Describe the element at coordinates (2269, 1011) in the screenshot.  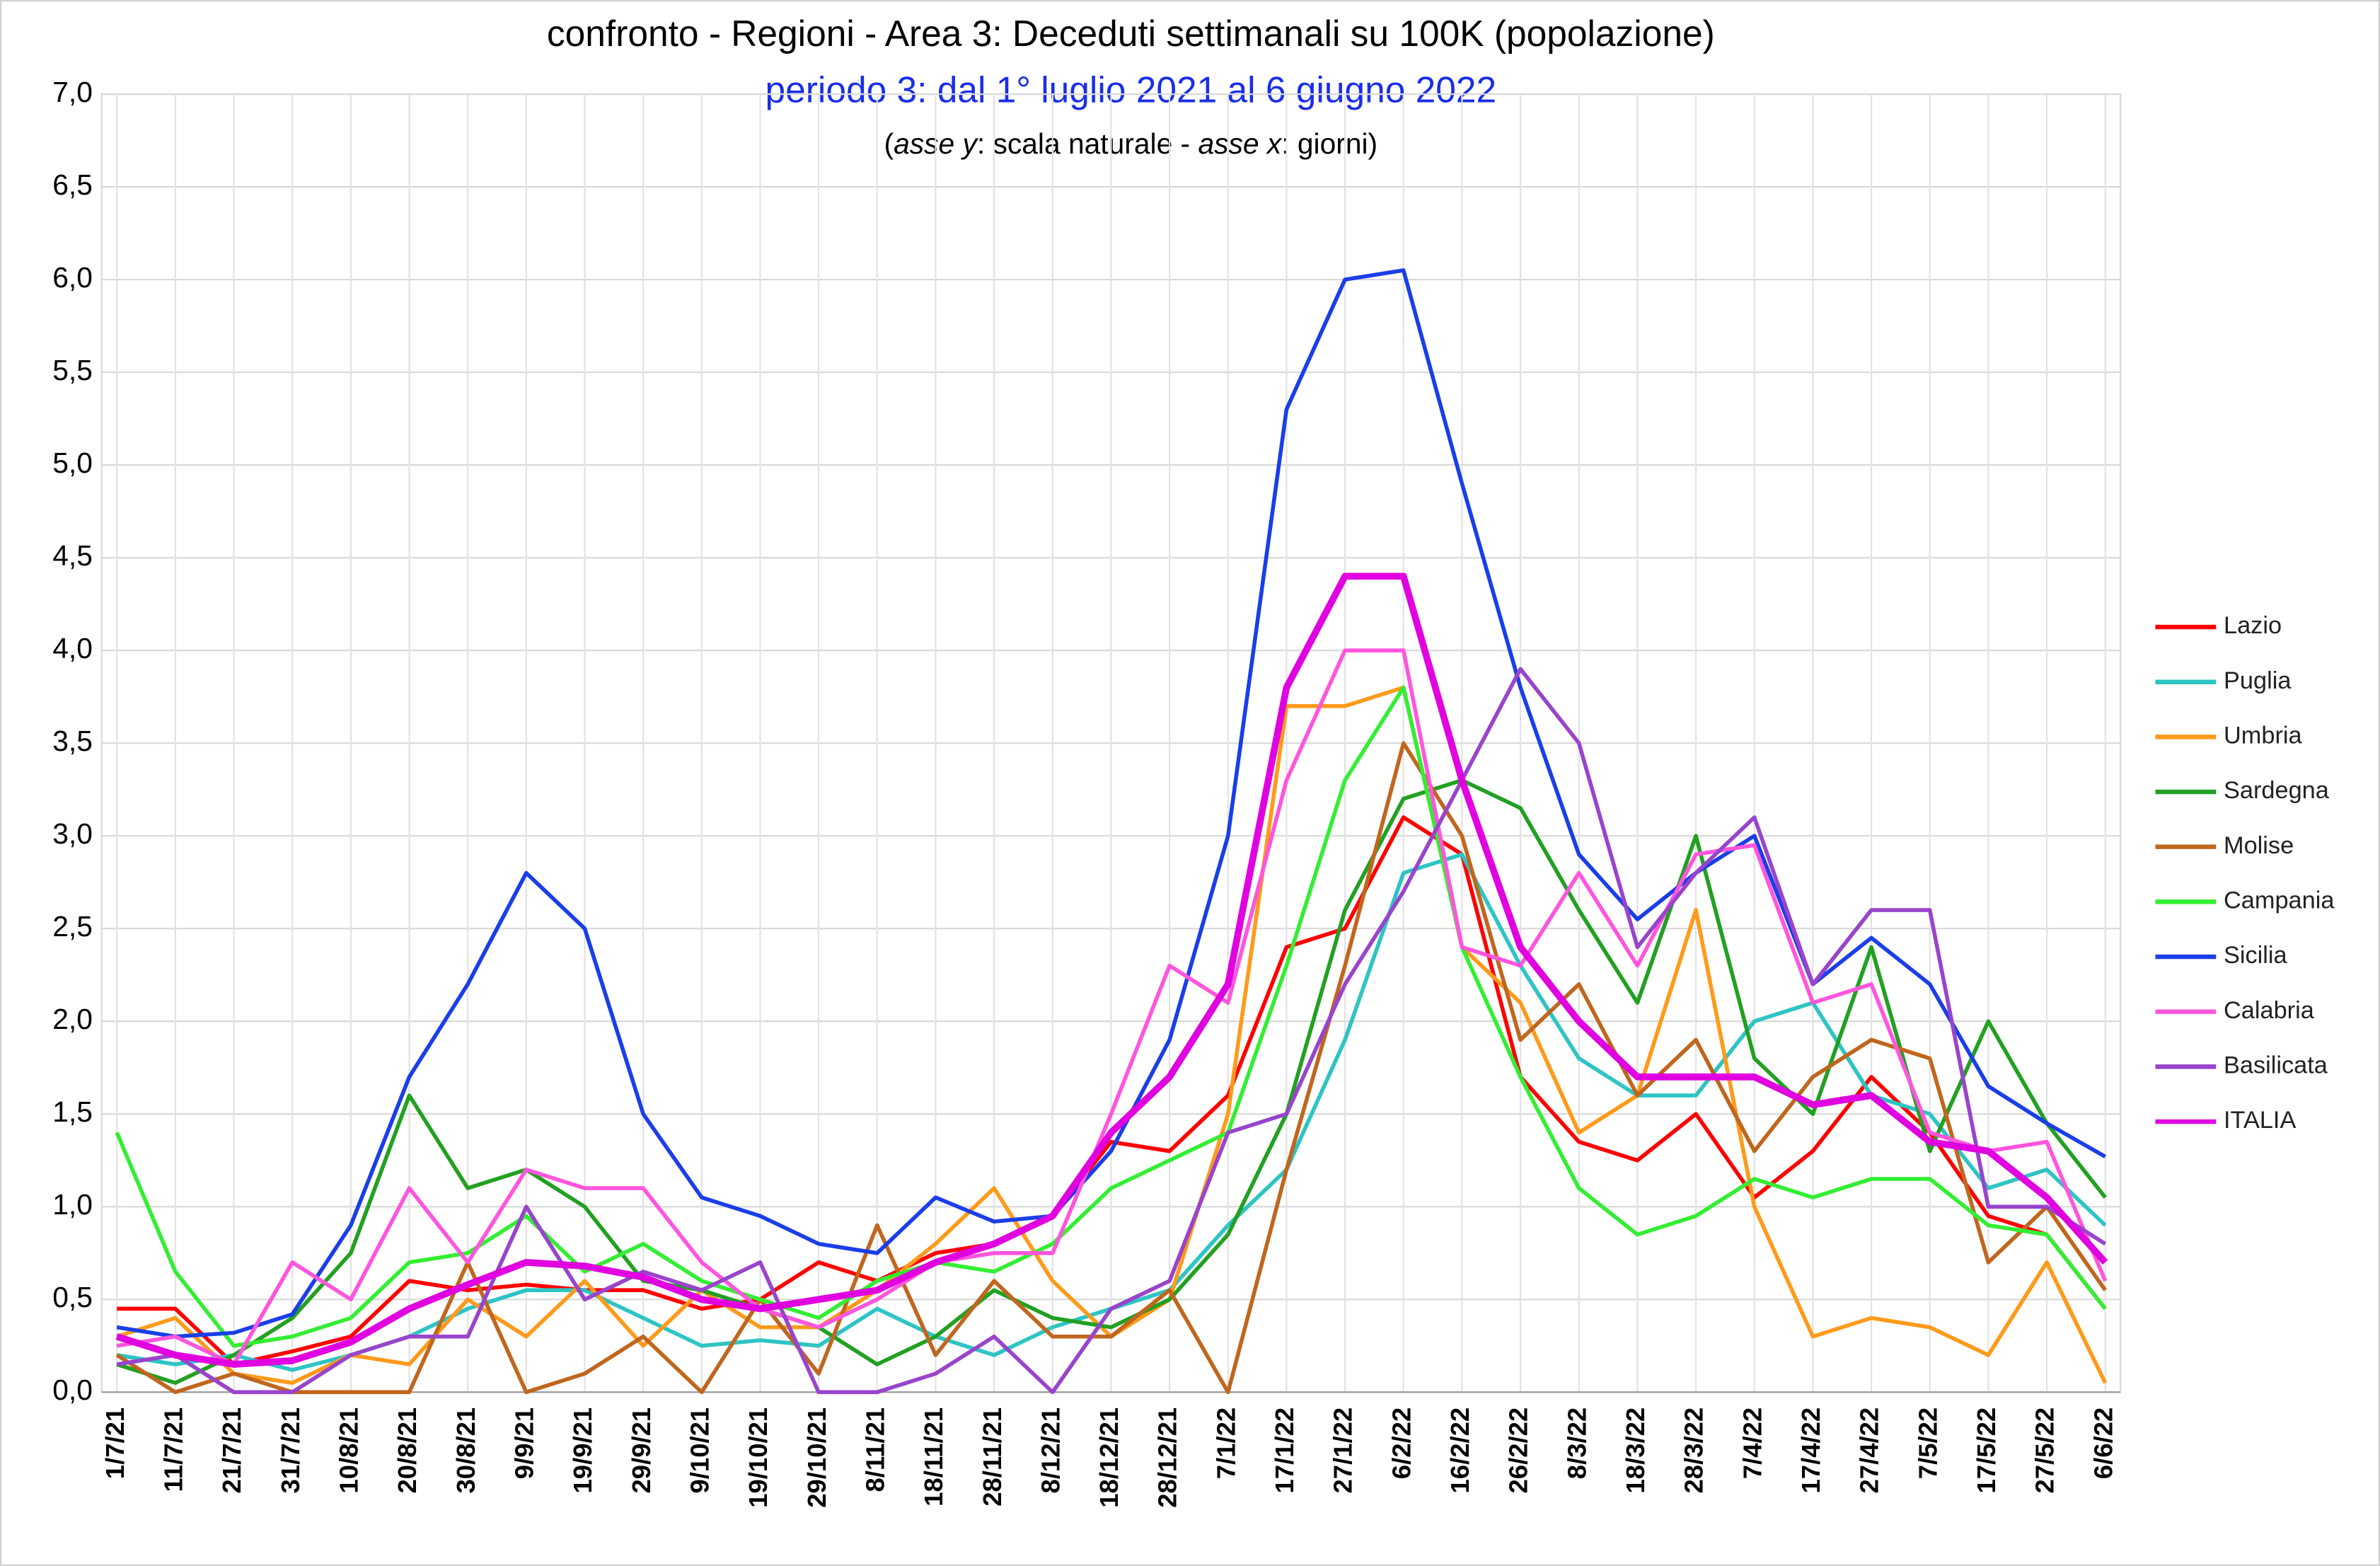
I see `legend-label: Calabria` at that location.